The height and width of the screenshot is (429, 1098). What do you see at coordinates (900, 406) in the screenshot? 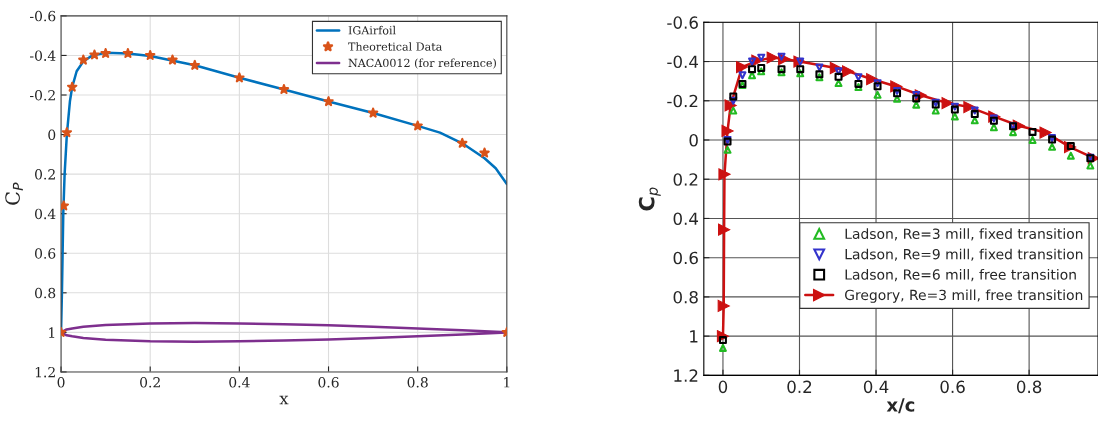
I see `x-axis-title: x/c` at bounding box center [900, 406].